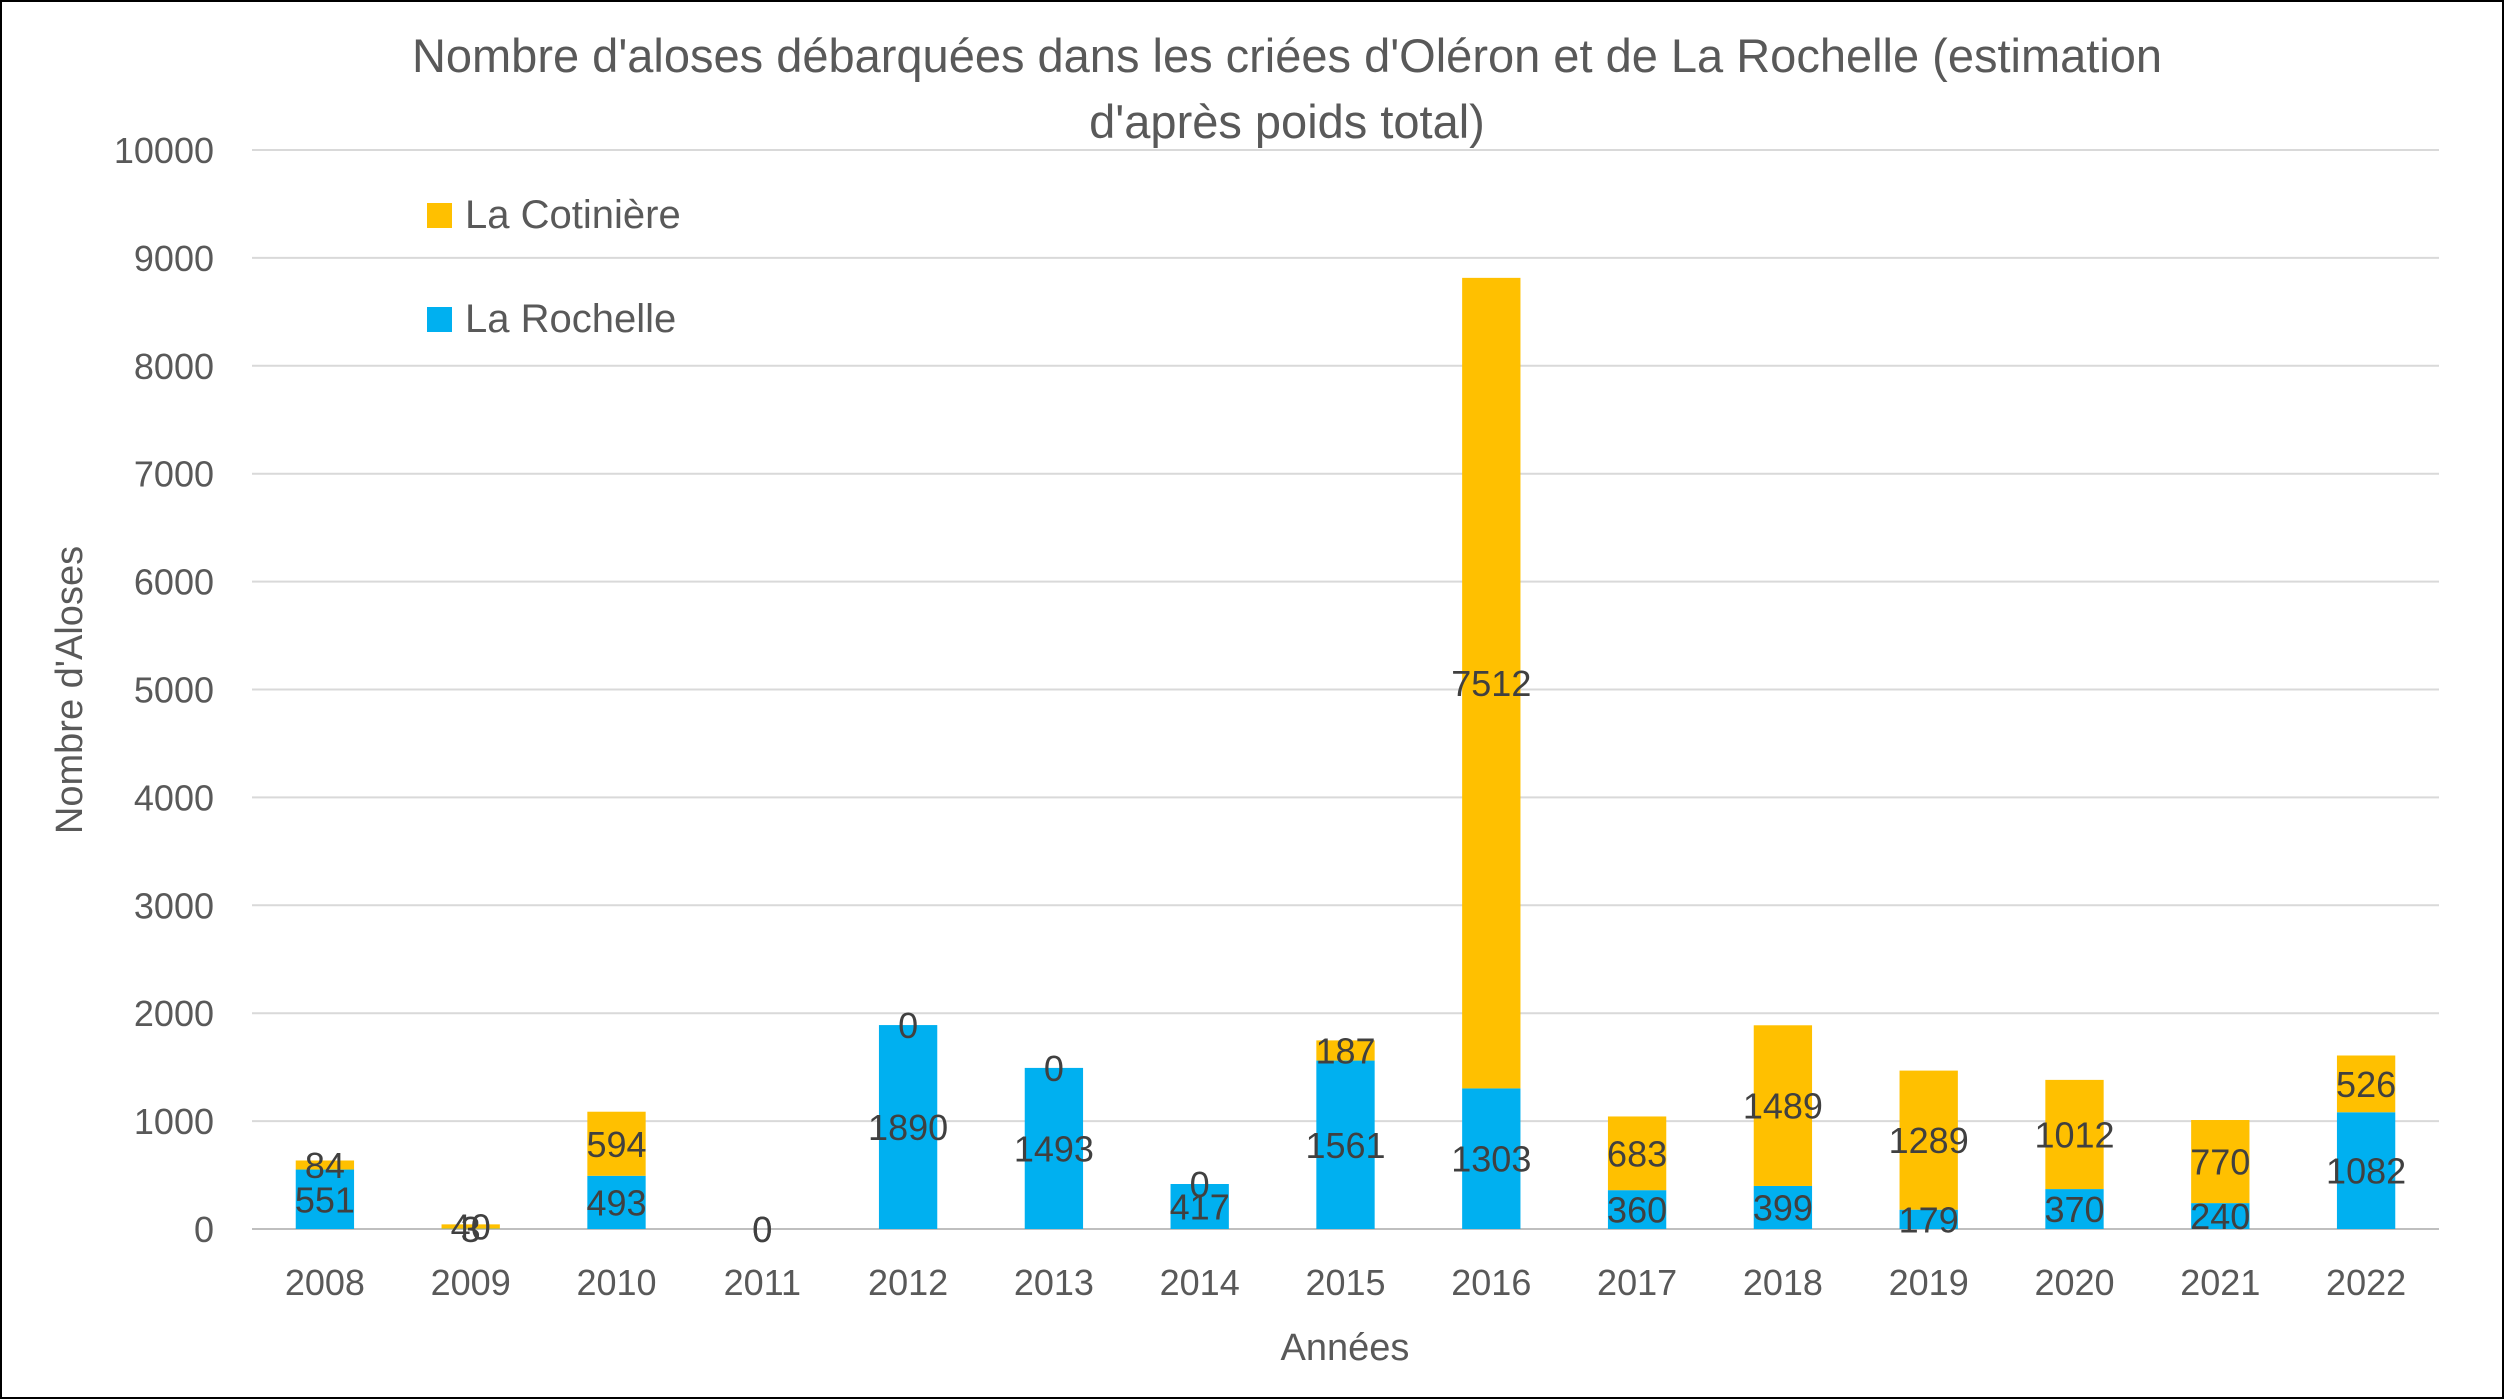  I want to click on x-tick-label: 2018, so click(1783, 1282).